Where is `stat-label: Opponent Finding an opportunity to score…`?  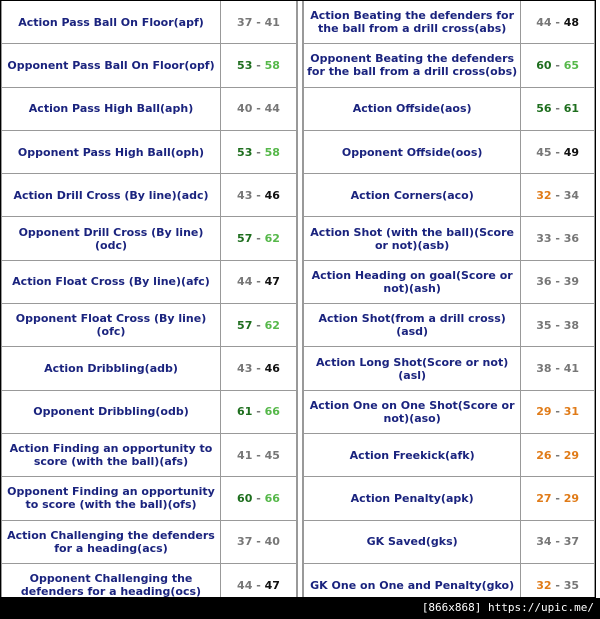 stat-label: Opponent Finding an opportunity to score… is located at coordinates (111, 498).